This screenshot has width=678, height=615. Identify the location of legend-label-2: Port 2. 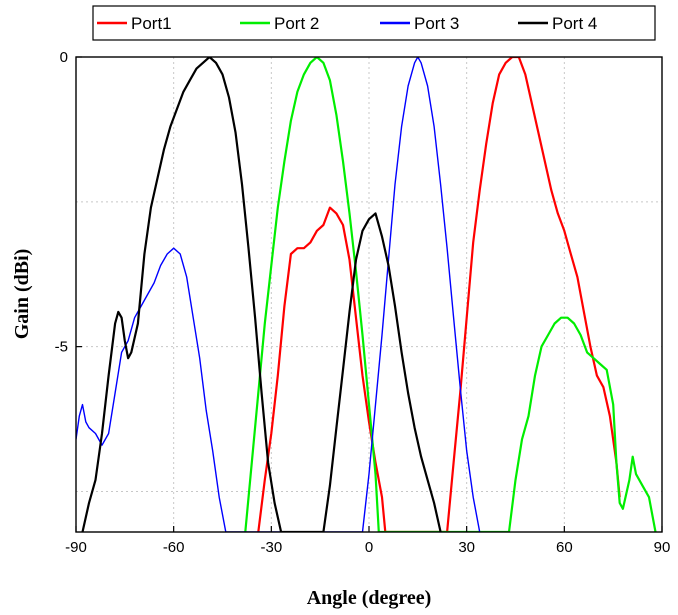
(296, 23).